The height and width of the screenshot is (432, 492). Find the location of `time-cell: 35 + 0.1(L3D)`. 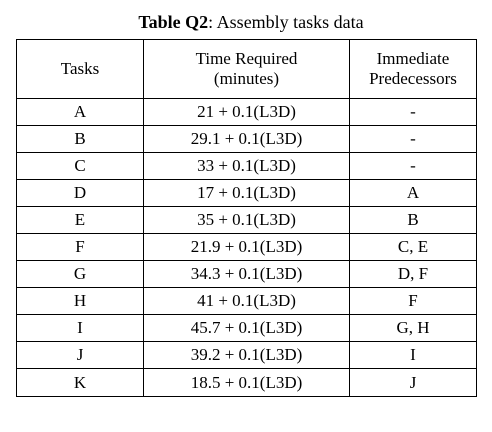

time-cell: 35 + 0.1(L3D) is located at coordinates (246, 220).